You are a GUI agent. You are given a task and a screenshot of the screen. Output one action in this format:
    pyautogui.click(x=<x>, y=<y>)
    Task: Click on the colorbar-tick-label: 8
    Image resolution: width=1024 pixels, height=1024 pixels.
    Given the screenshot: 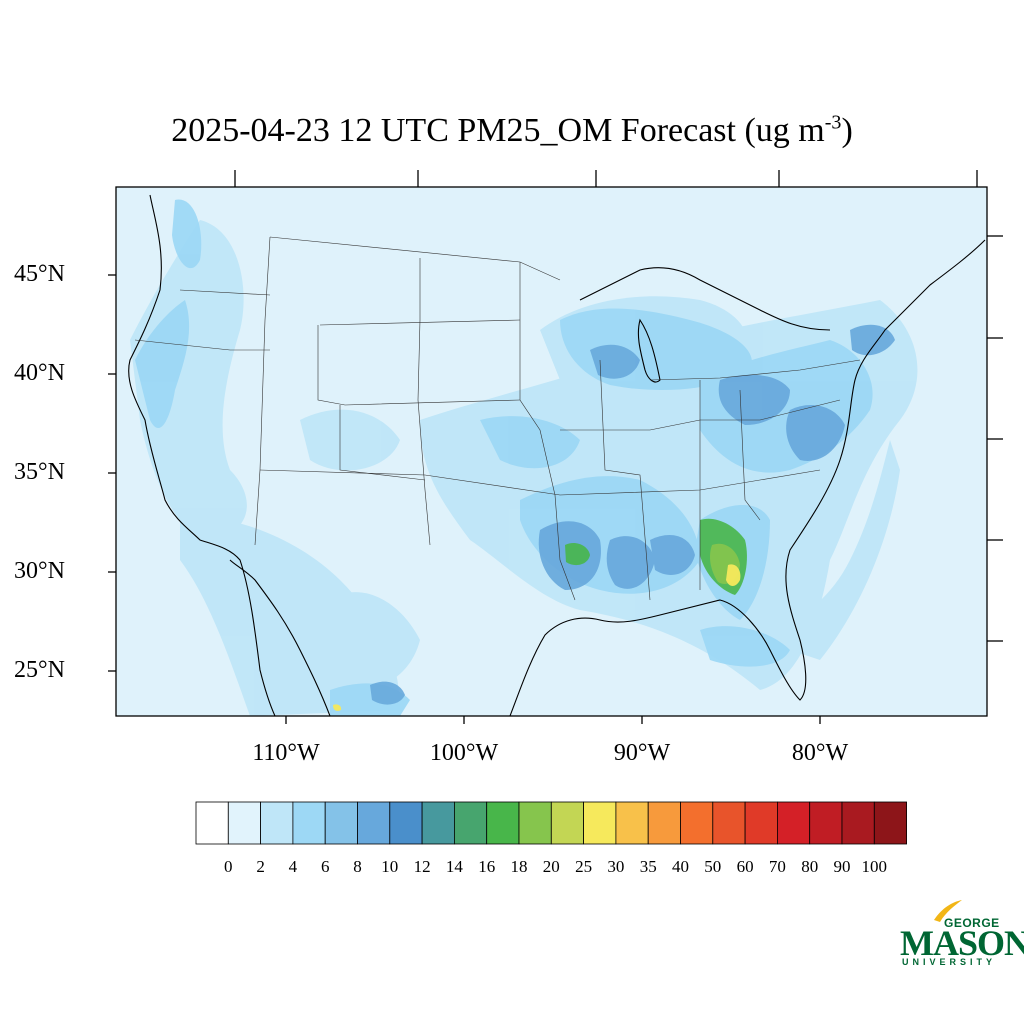 What is the action you would take?
    pyautogui.click(x=357, y=866)
    